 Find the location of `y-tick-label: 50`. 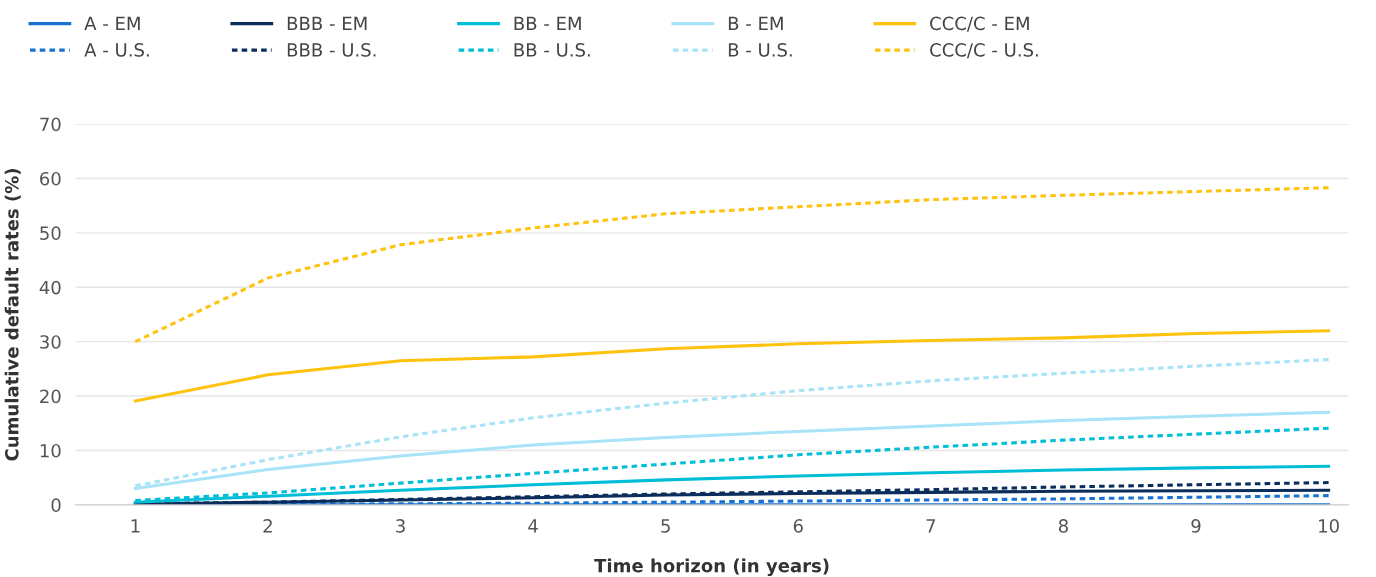

y-tick-label: 50 is located at coordinates (50, 233).